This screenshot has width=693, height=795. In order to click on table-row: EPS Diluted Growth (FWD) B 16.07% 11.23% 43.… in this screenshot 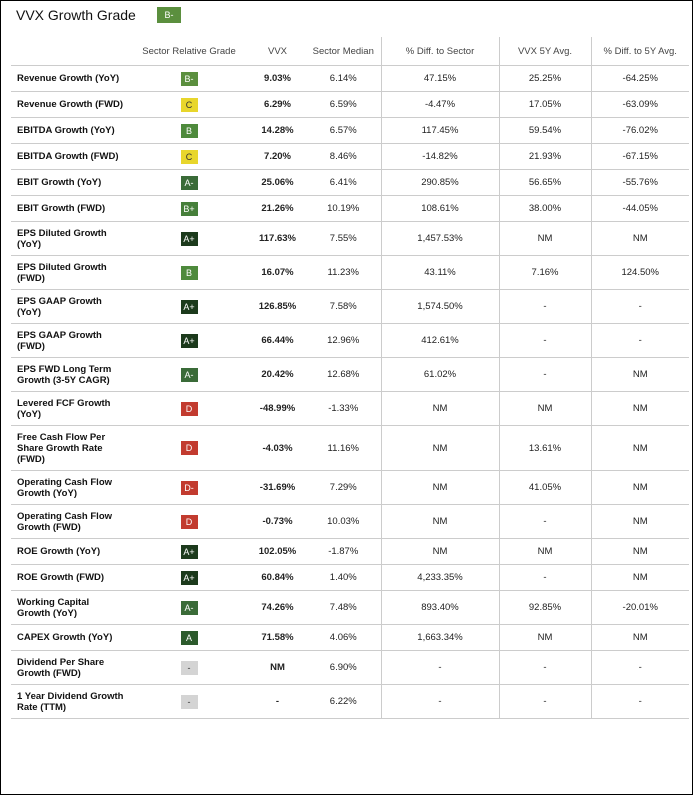, I will do `click(350, 272)`.